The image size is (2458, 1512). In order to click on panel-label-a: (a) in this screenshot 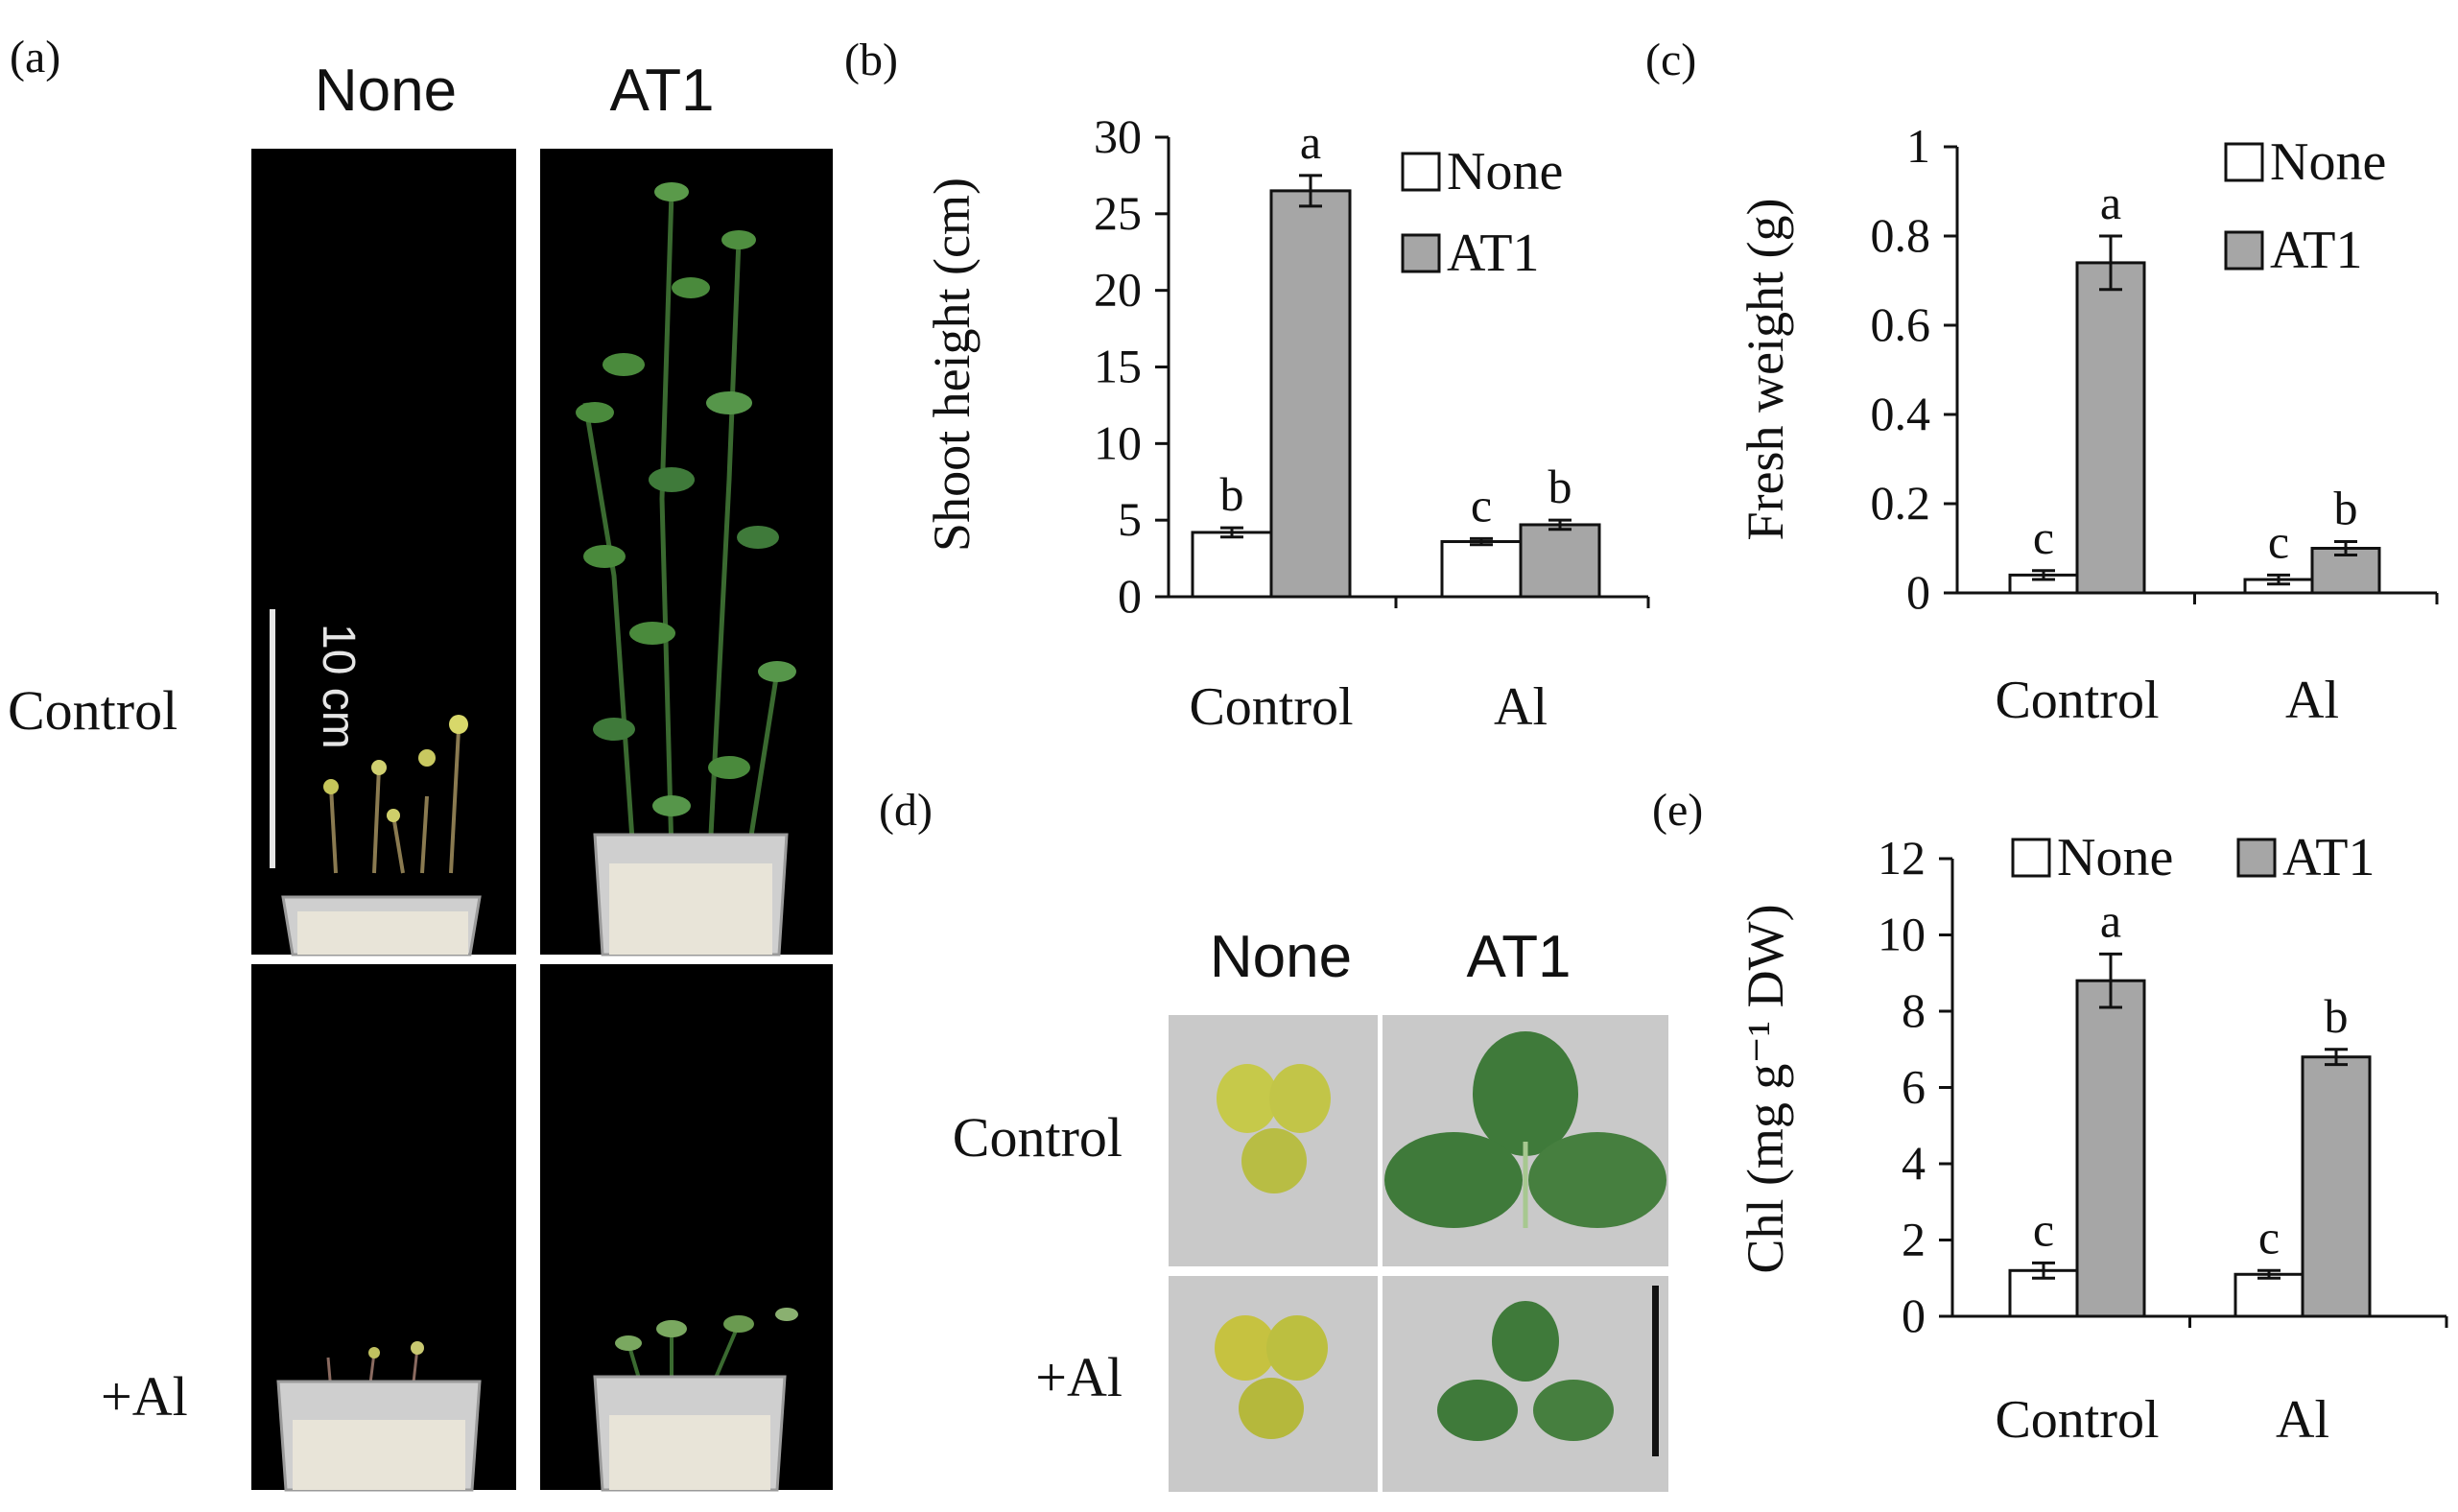, I will do `click(35, 57)`.